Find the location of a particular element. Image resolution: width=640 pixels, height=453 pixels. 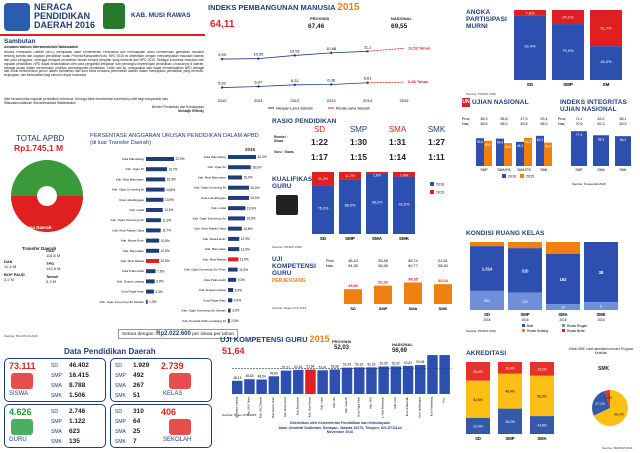

apm-red-label: 51,7% is located at coordinates (606, 28).